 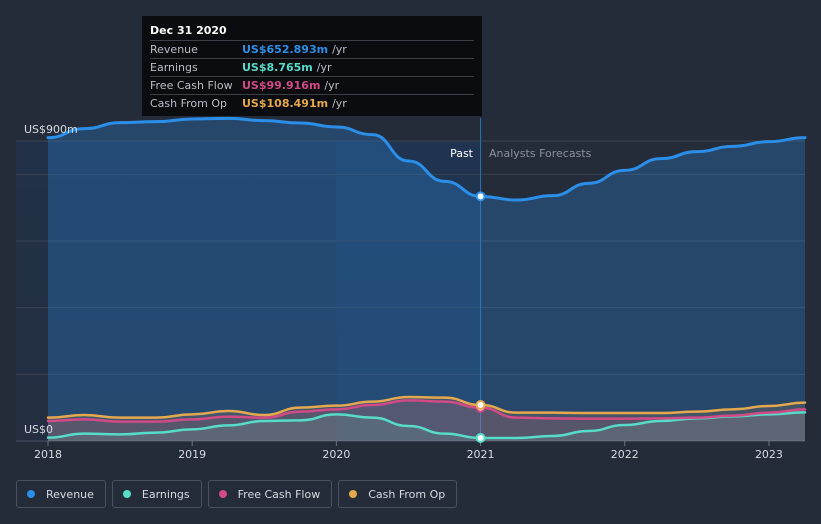 What do you see at coordinates (70, 494) in the screenshot?
I see `legend-label: Revenue` at bounding box center [70, 494].